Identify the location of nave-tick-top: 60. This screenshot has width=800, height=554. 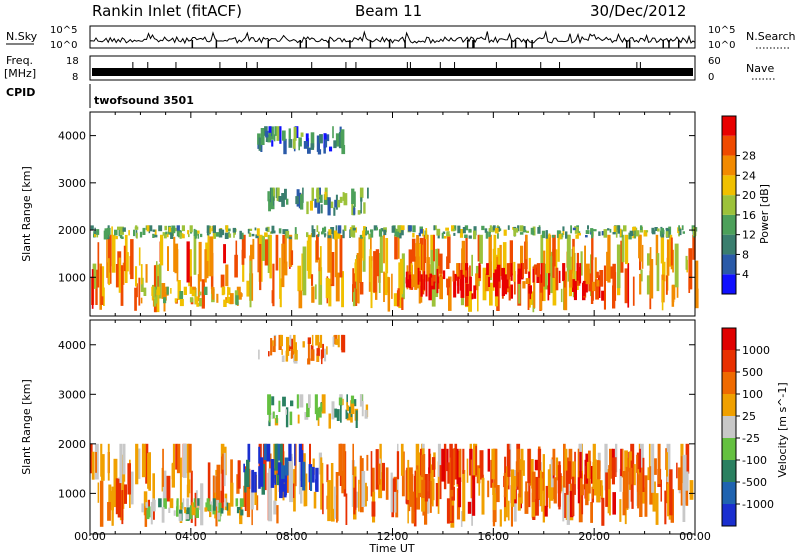
(714, 61).